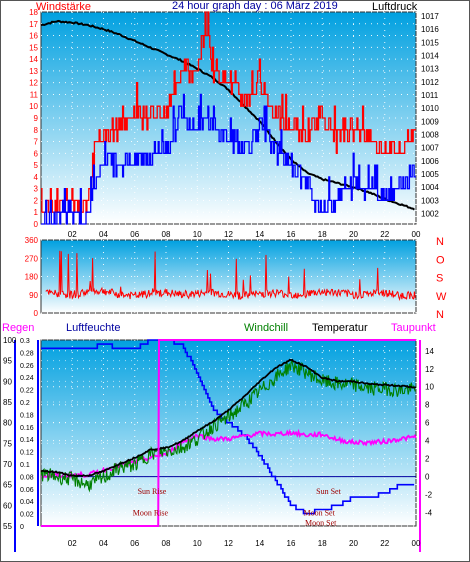 The width and height of the screenshot is (470, 562). I want to click on rain-tick-label: 0.02, so click(27, 515).